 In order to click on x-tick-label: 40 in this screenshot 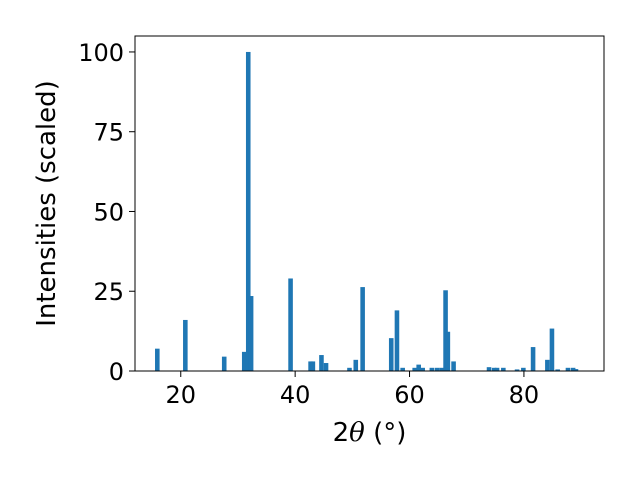, I will do `click(295, 395)`.